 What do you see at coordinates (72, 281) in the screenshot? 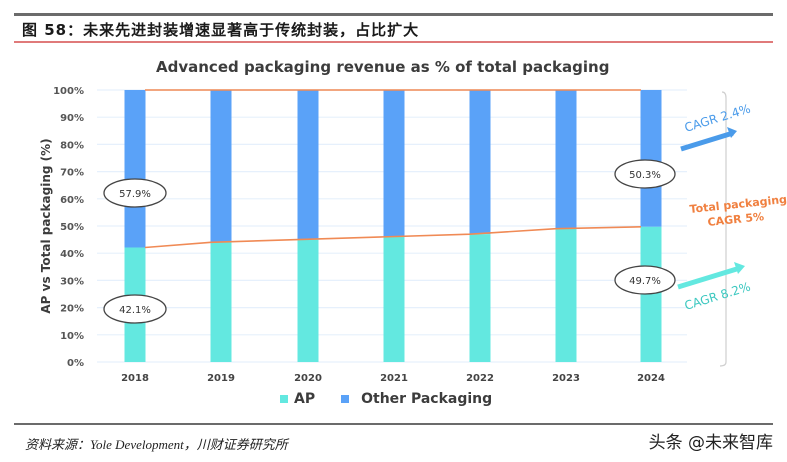
I see `svg-text: 30%` at bounding box center [72, 281].